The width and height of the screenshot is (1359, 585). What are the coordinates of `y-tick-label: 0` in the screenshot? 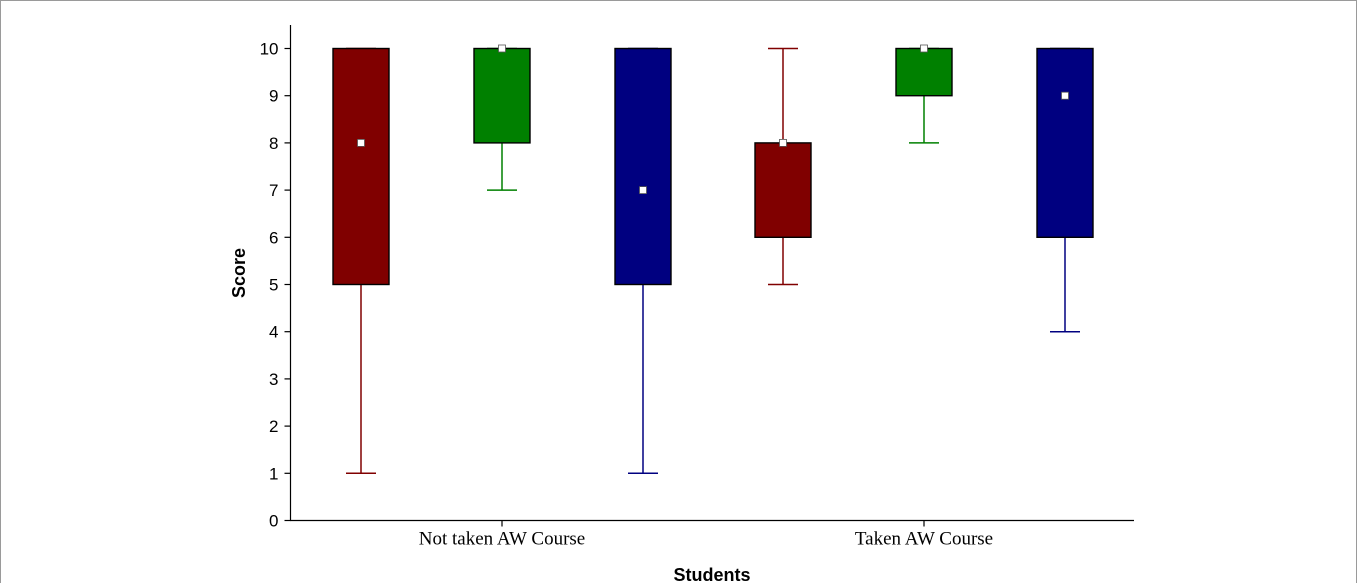 It's located at (273, 521).